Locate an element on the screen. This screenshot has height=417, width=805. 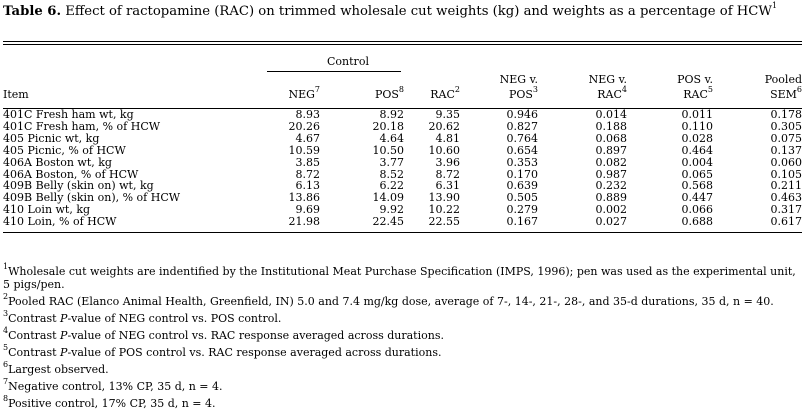
cell-sem: 0.105 is located at coordinates (786, 174).